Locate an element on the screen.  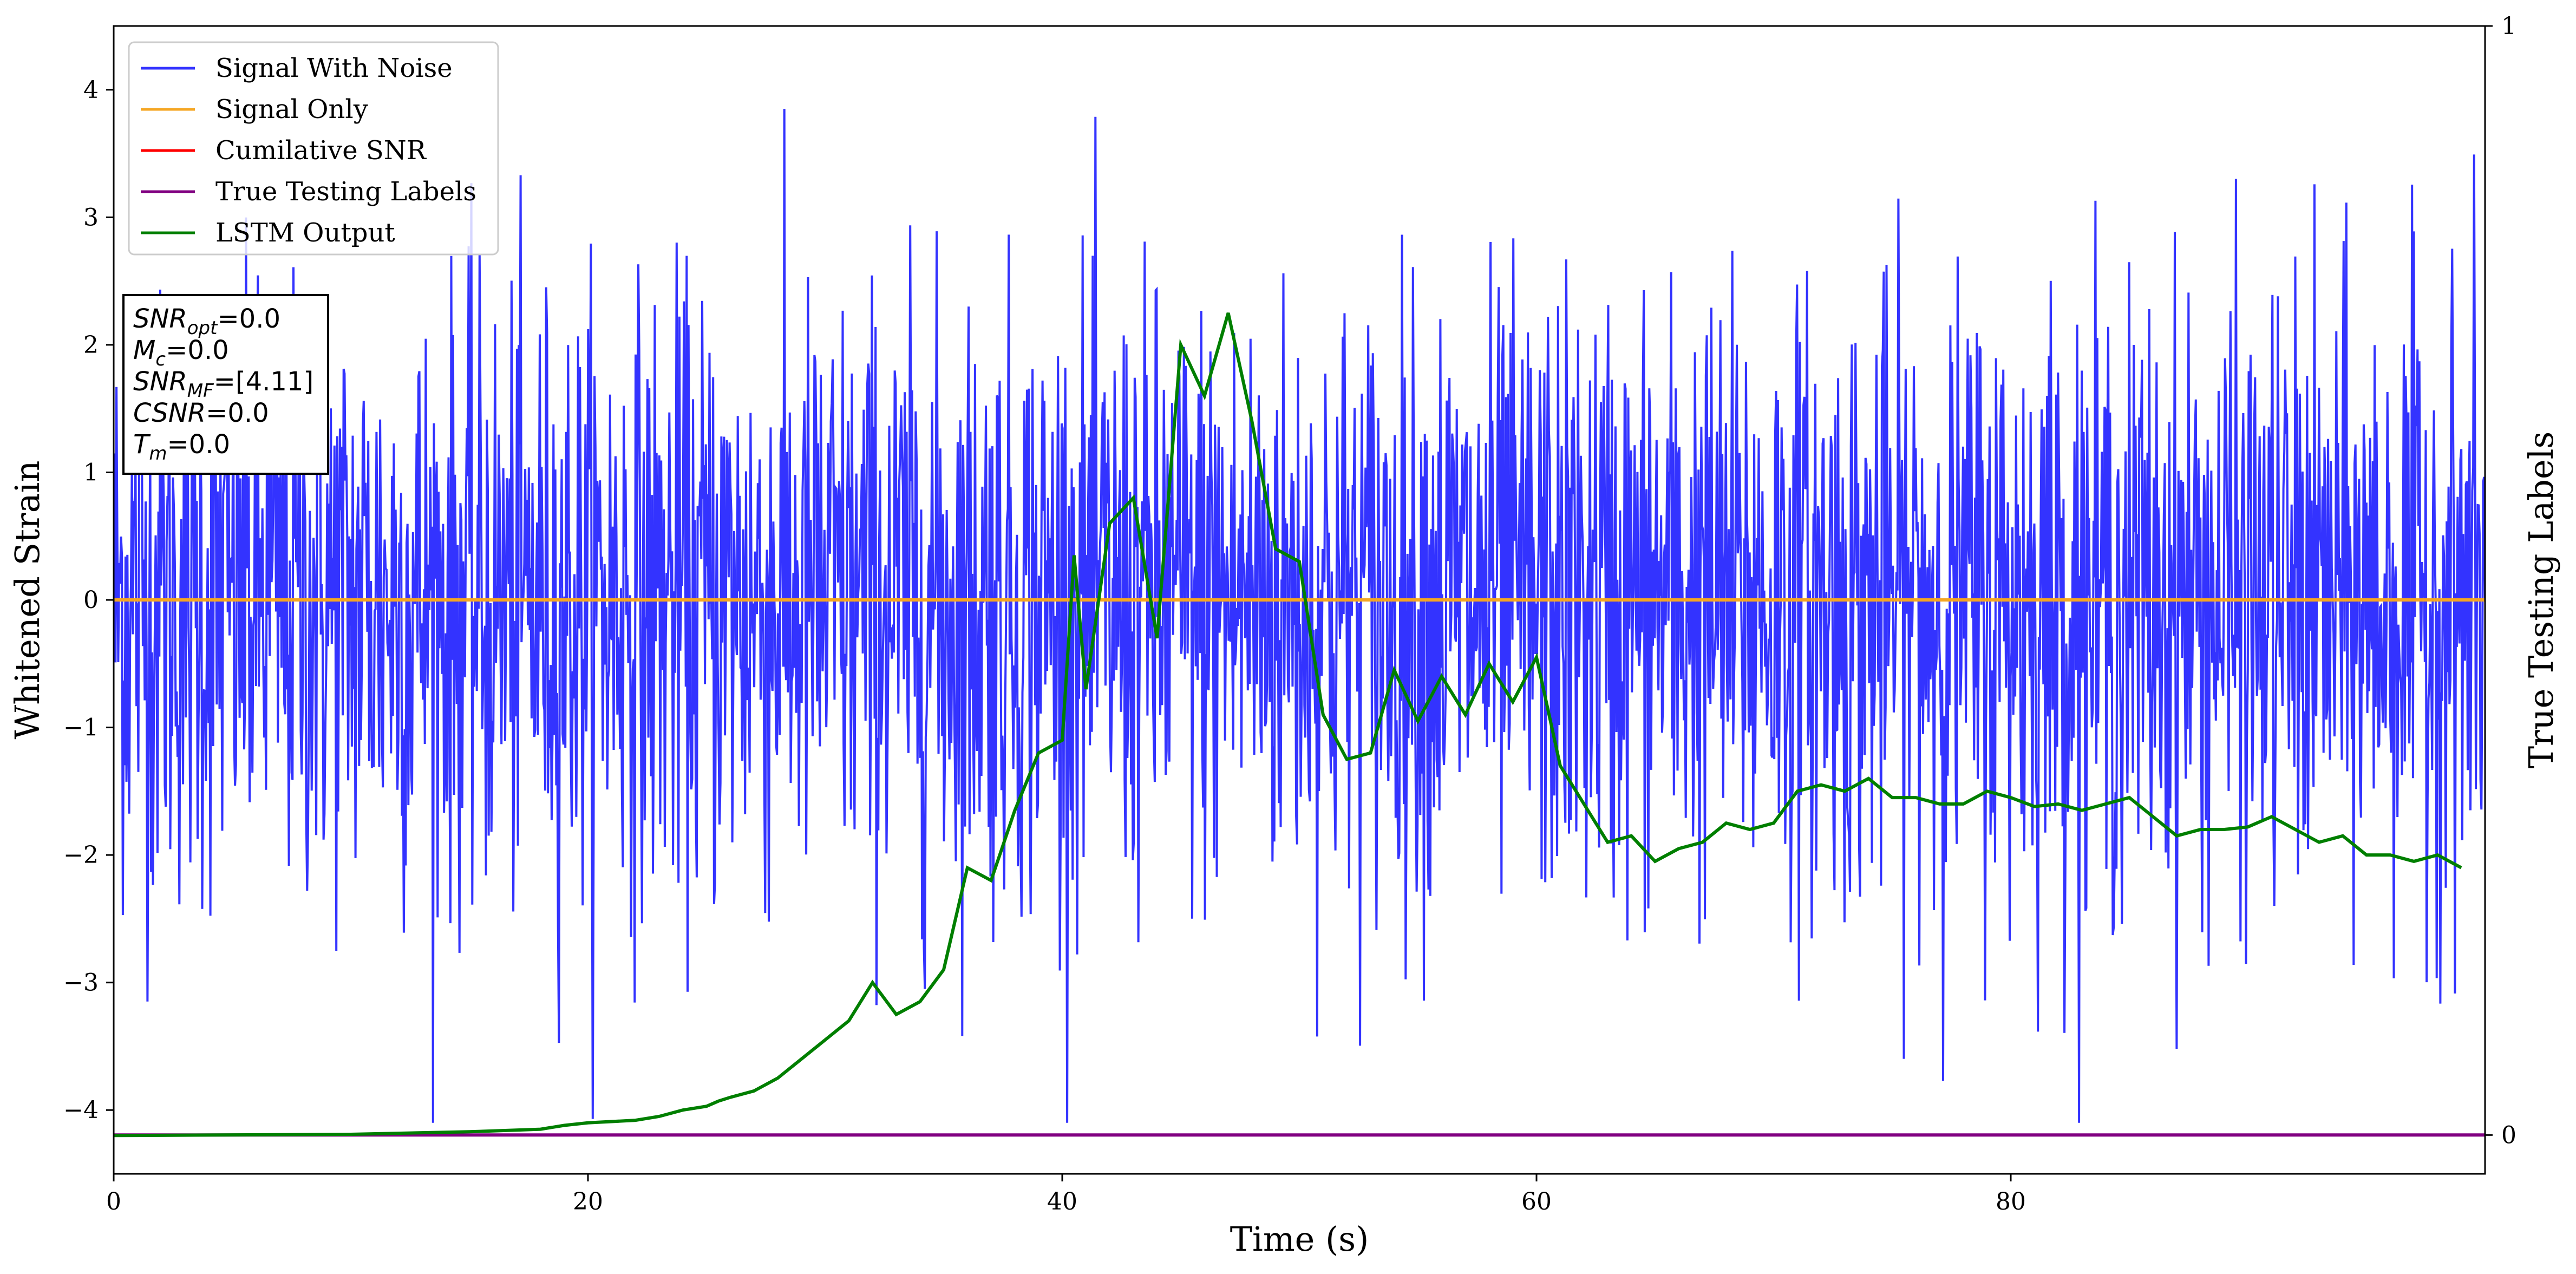
y-tick-label: 1 is located at coordinates (91, 472).